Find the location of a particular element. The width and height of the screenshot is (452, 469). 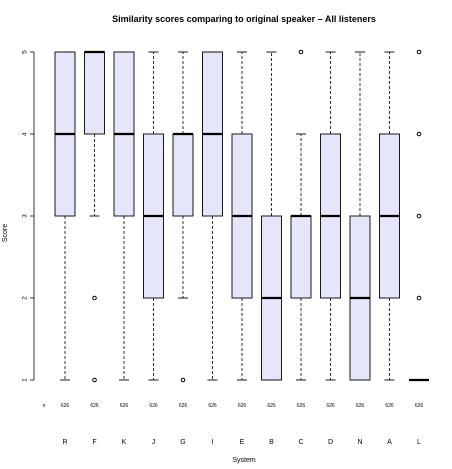

box-I is located at coordinates (212, 216).